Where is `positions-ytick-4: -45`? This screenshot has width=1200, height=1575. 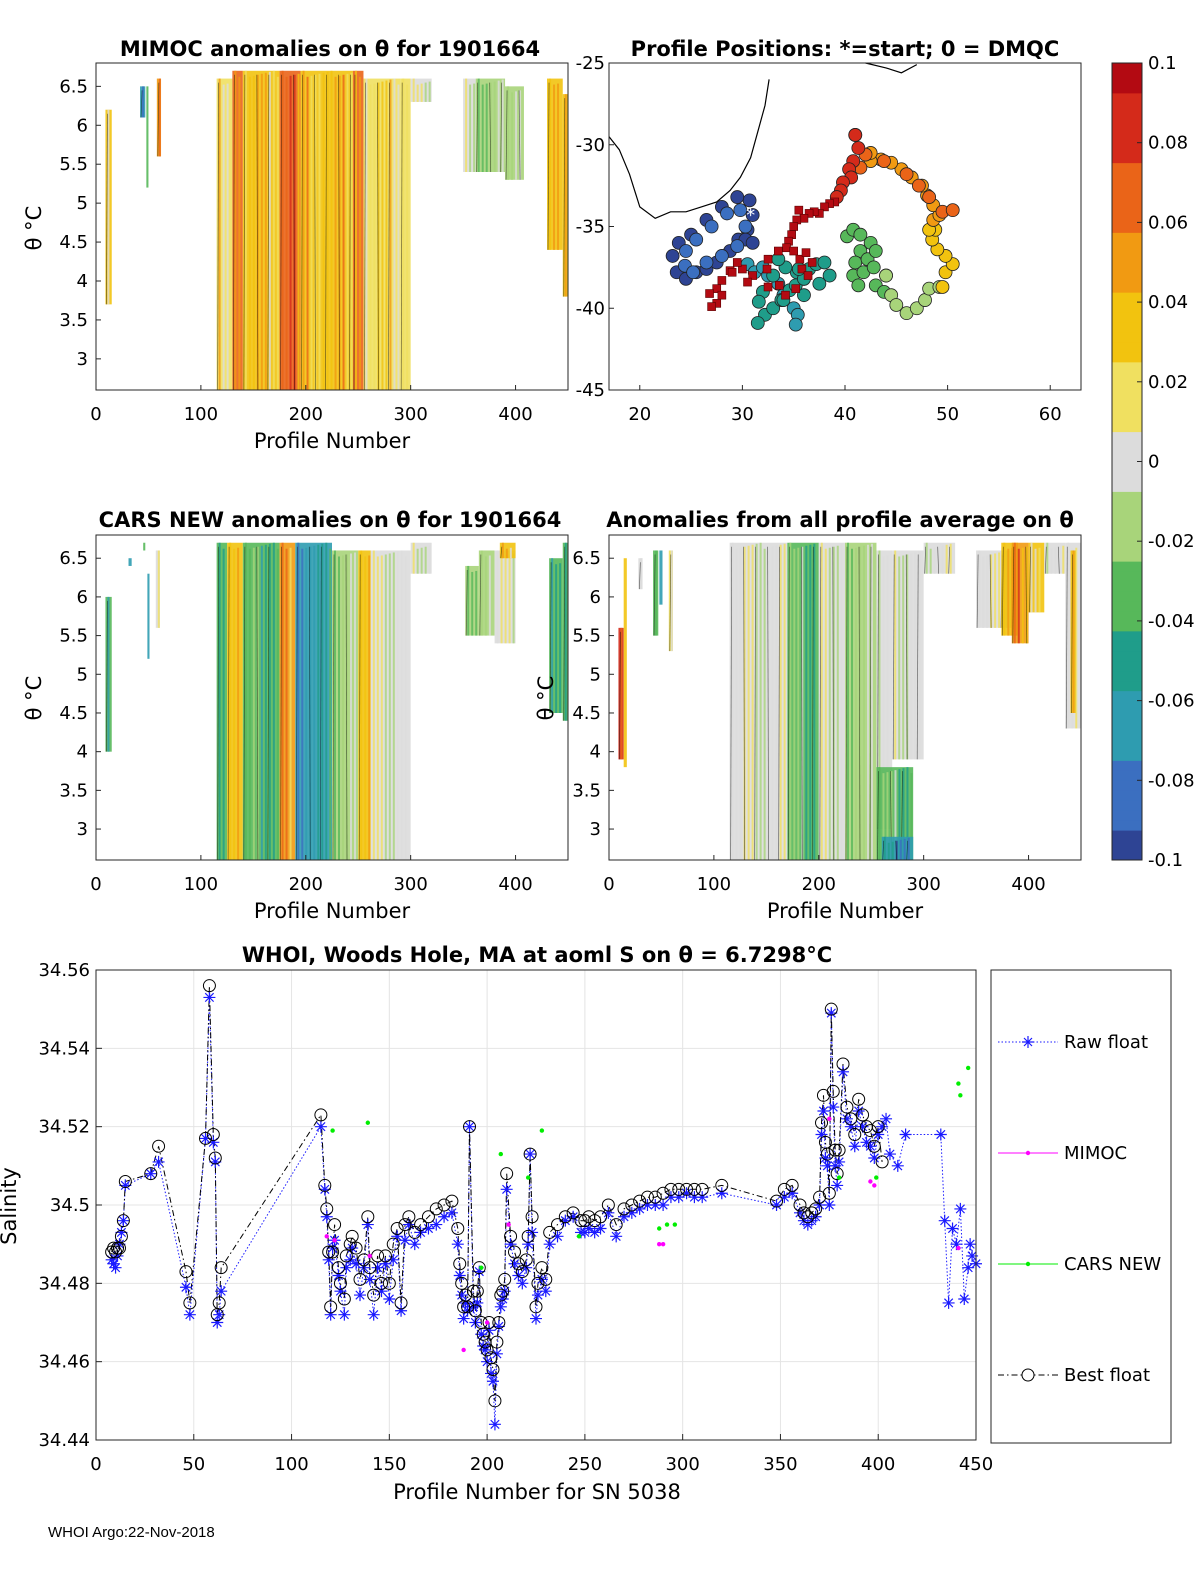
positions-ytick-4: -45 is located at coordinates (590, 390).